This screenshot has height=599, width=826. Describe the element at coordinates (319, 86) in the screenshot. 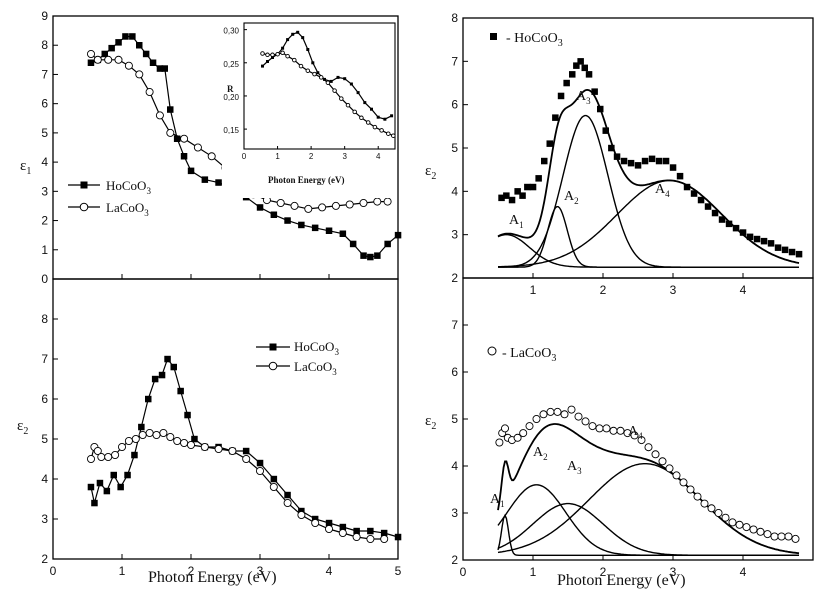

I see `inset-frame` at that location.